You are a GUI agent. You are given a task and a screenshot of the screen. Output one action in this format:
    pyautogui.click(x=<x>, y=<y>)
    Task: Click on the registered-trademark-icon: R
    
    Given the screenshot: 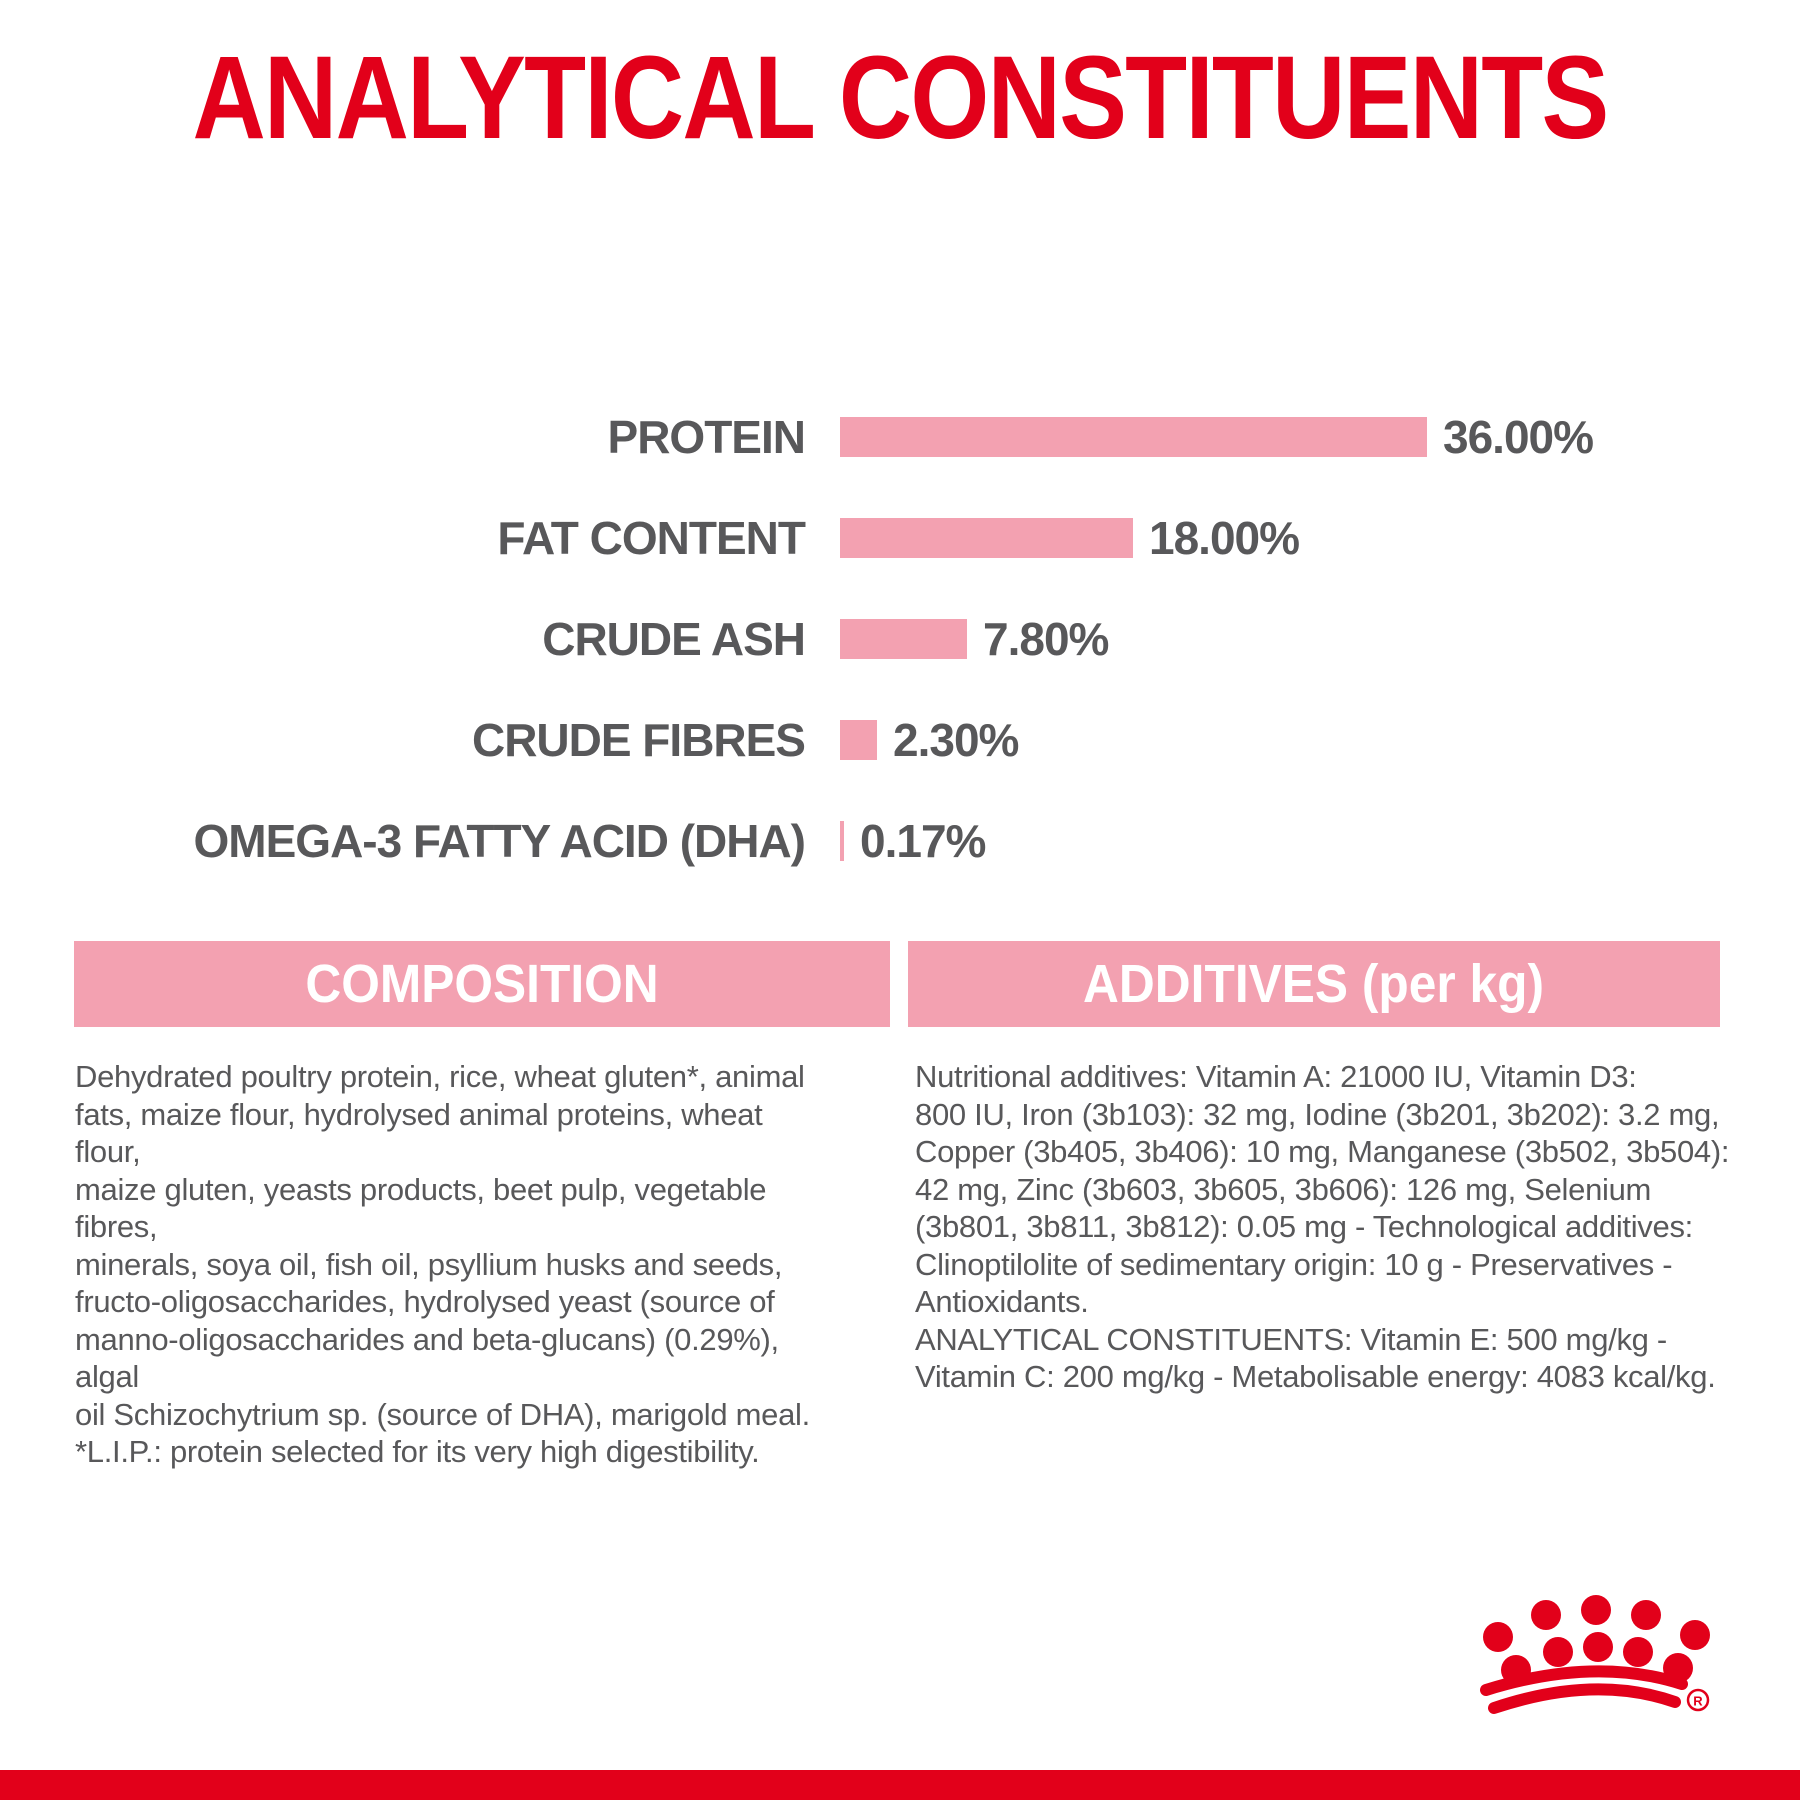 What is the action you would take?
    pyautogui.click(x=1698, y=1700)
    